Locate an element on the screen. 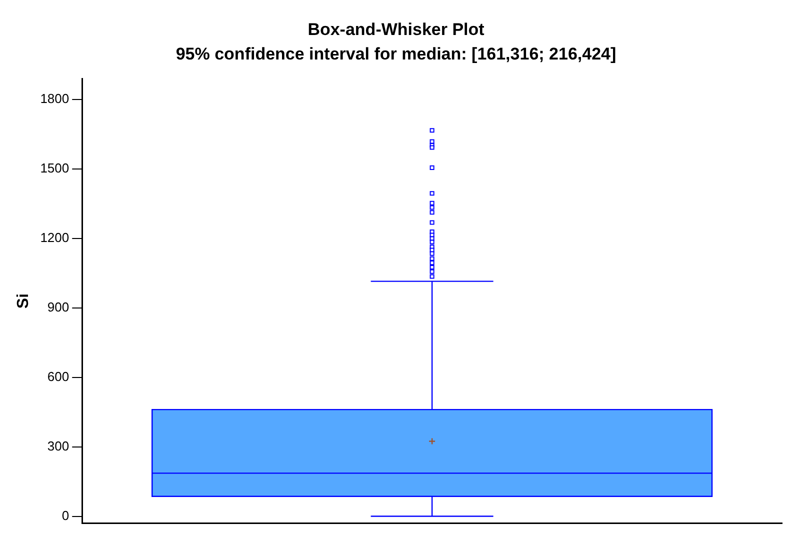  y-tick-label: 300 is located at coordinates (58, 446).